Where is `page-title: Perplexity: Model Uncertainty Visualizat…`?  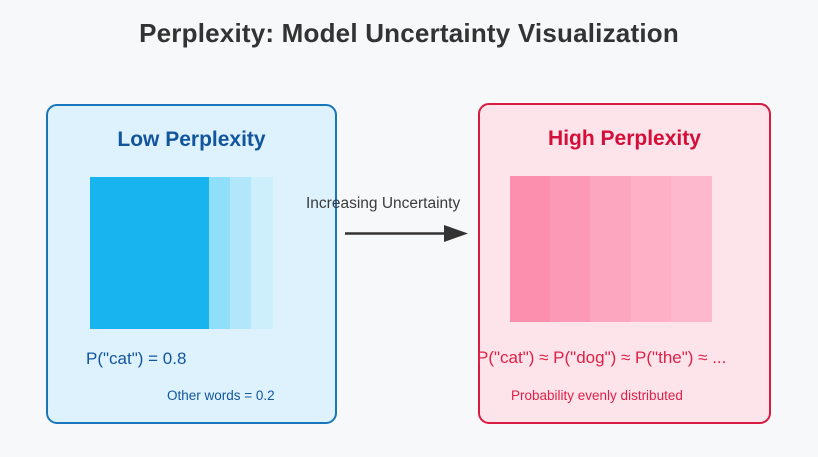
page-title: Perplexity: Model Uncertainty Visualizat… is located at coordinates (409, 33).